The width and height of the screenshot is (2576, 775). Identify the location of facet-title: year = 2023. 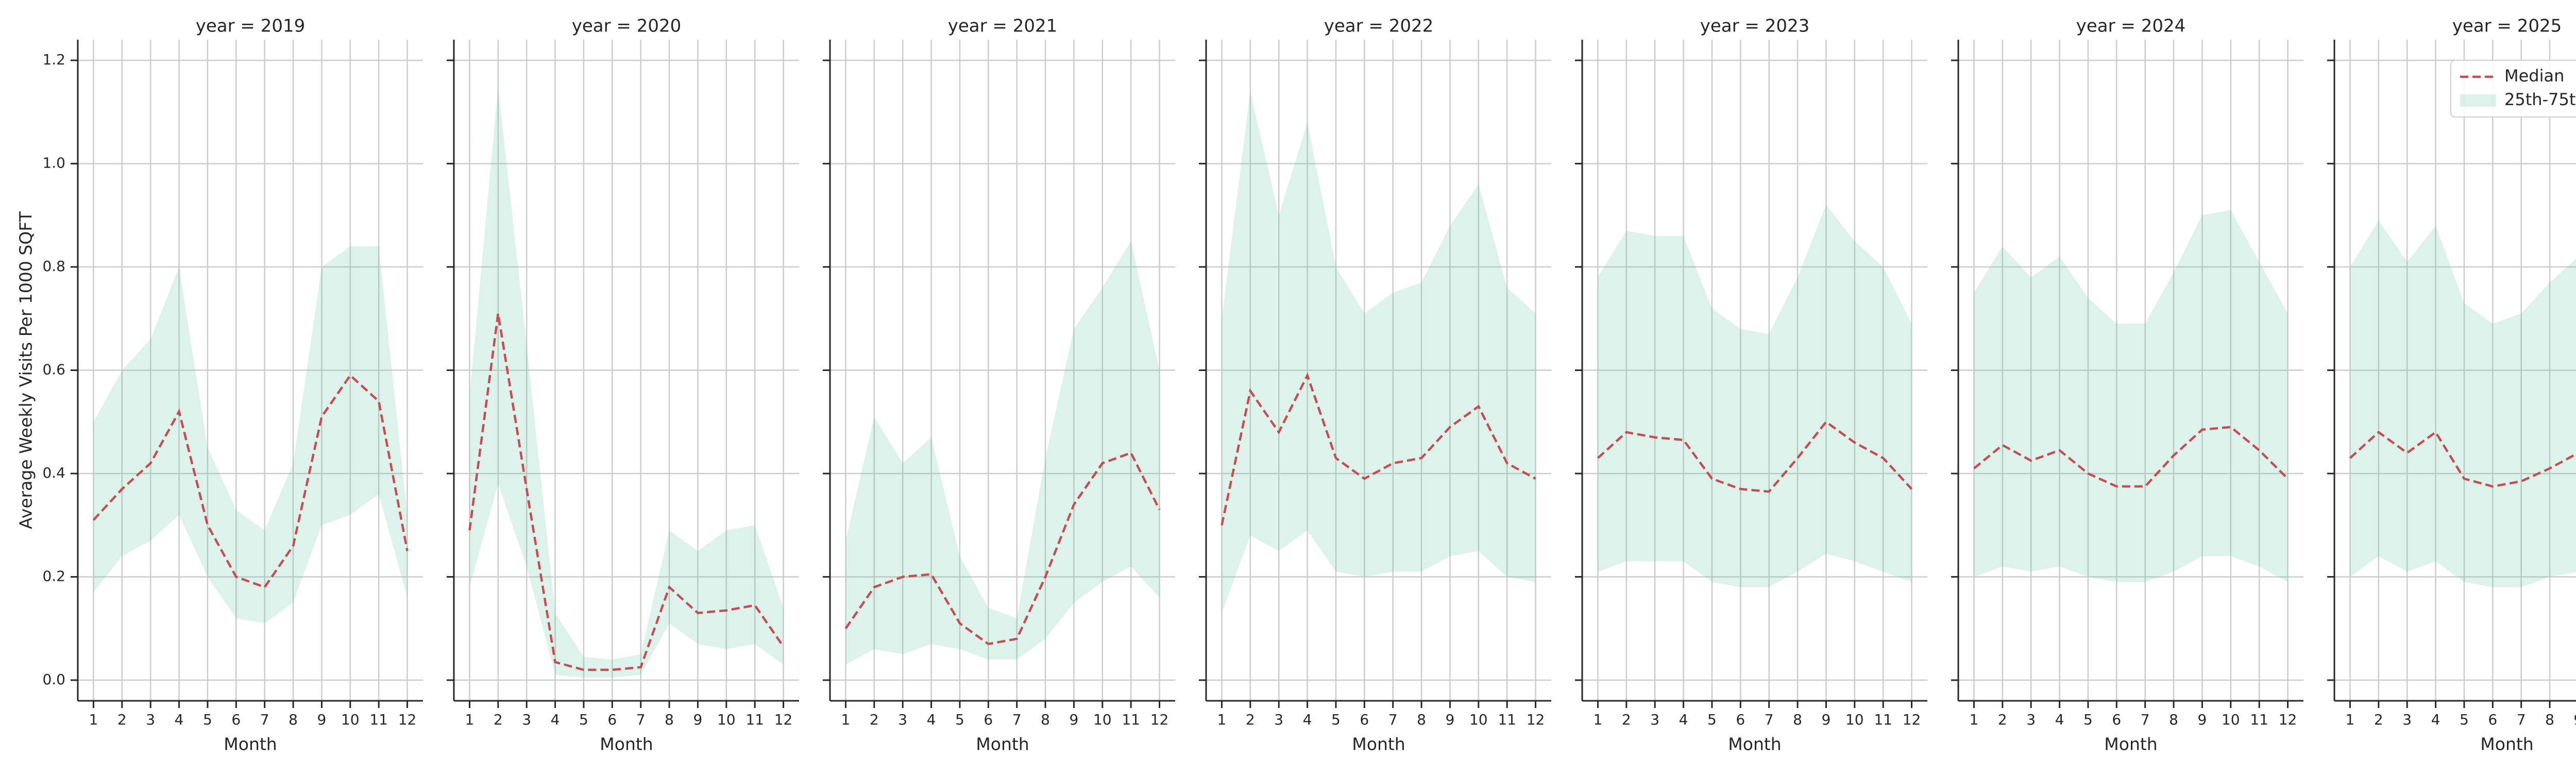
(1754, 26).